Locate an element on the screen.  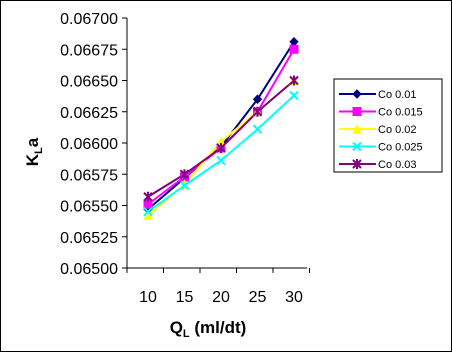
x-axis-title: QL (ml/dt) is located at coordinates (208, 329).